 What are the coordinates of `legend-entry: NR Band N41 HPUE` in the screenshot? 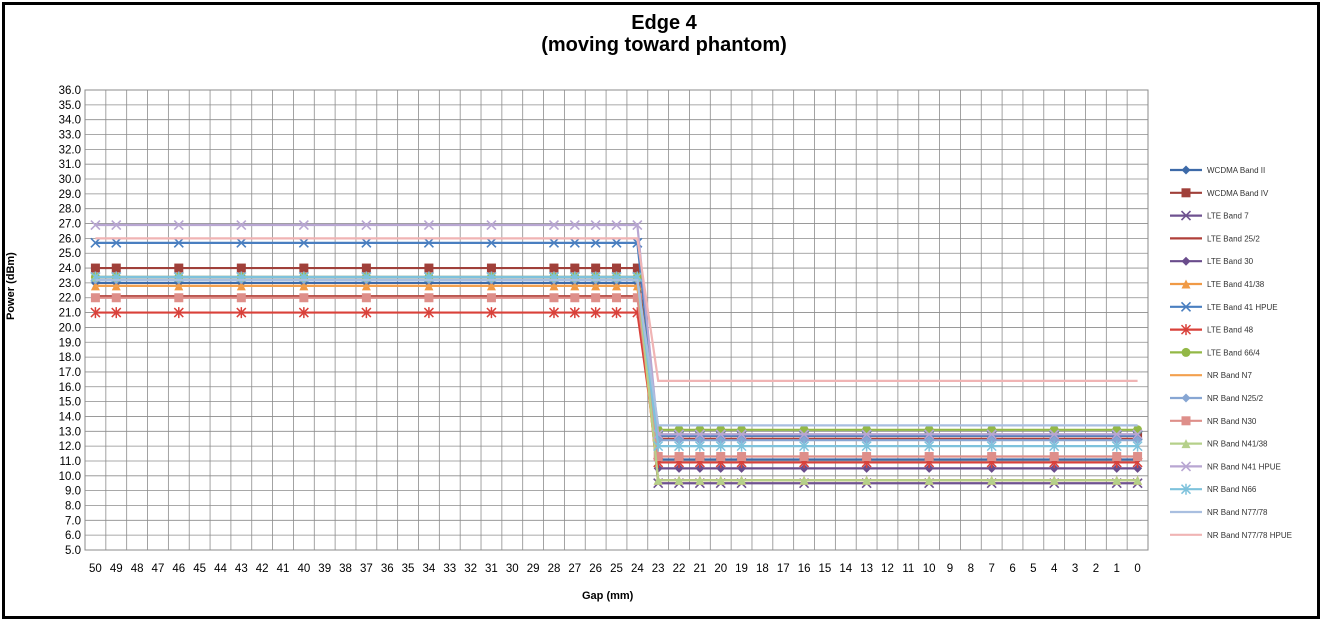 It's located at (1225, 466).